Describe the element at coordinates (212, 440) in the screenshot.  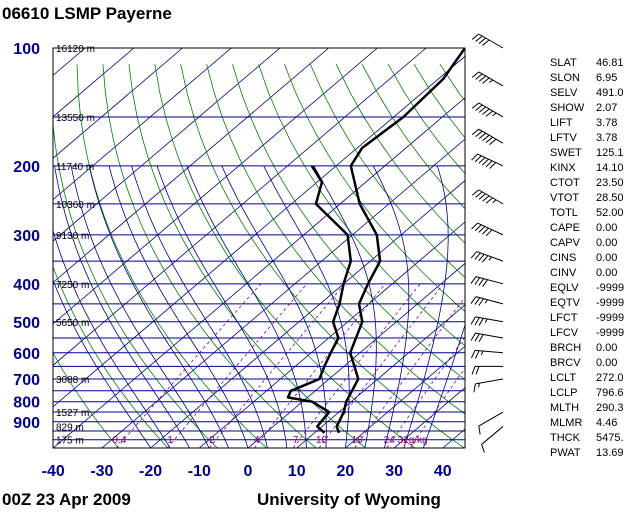
I see `mixing-ratio-label: 2` at that location.